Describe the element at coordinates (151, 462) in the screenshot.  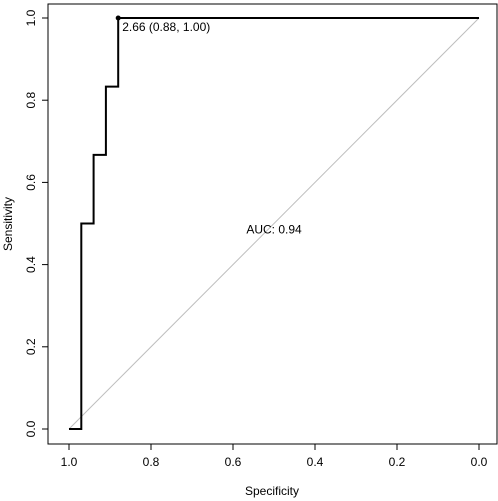
I see `x-tick-label: 0.8` at that location.